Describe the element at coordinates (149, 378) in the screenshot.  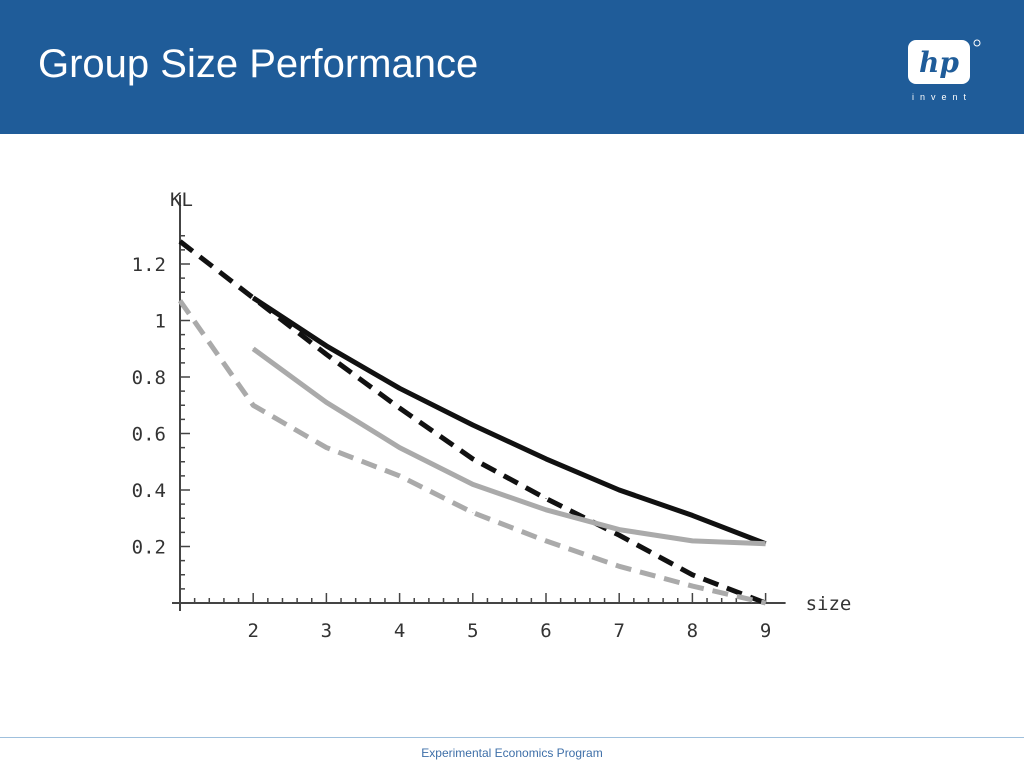
I see `y-tick-label: 0.8` at that location.